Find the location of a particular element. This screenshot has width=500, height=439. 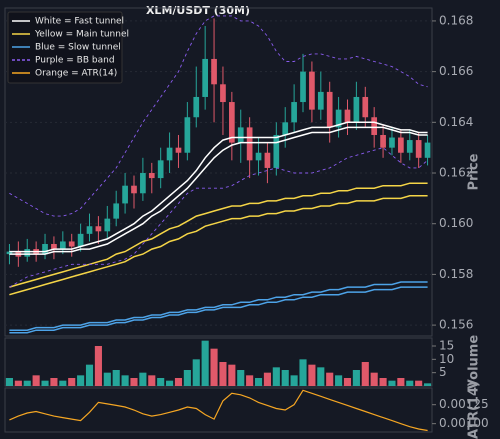

y-tick-label: 10 is located at coordinates (446, 359).